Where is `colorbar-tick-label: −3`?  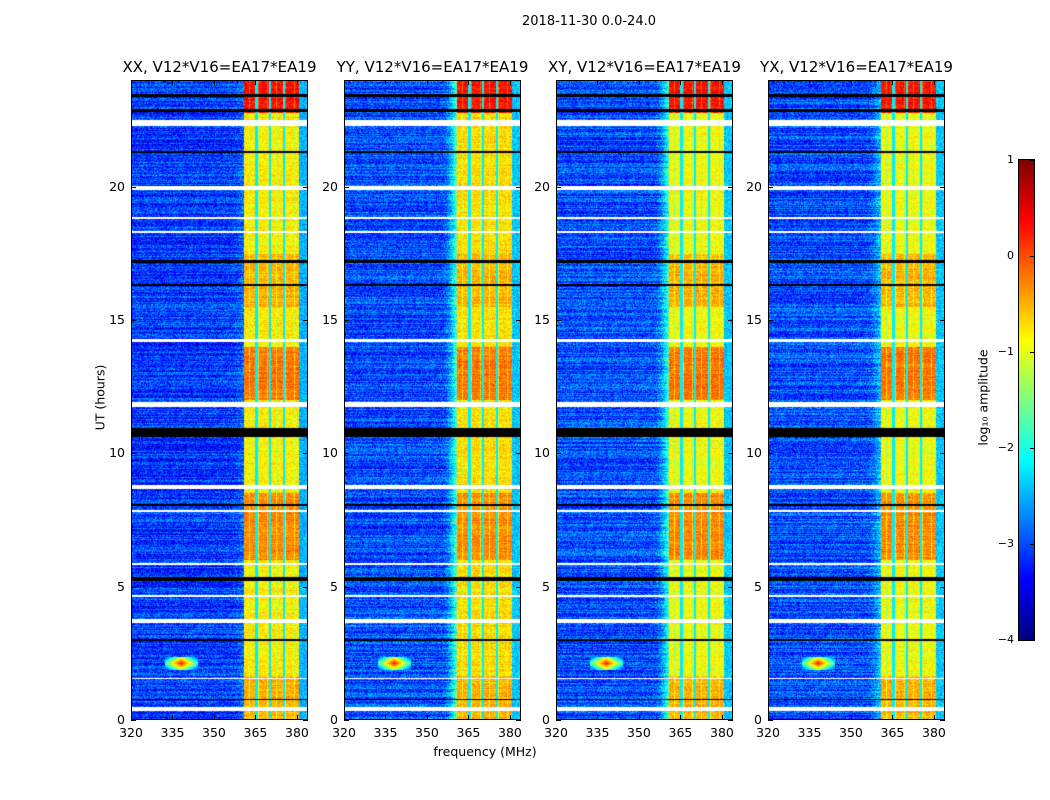
colorbar-tick-label: −3 is located at coordinates (1005, 543).